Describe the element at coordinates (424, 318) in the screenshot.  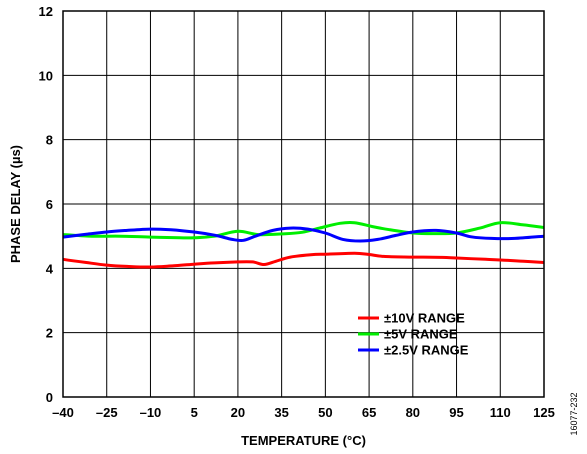
I see `legend-label: ±10V RANGE` at that location.